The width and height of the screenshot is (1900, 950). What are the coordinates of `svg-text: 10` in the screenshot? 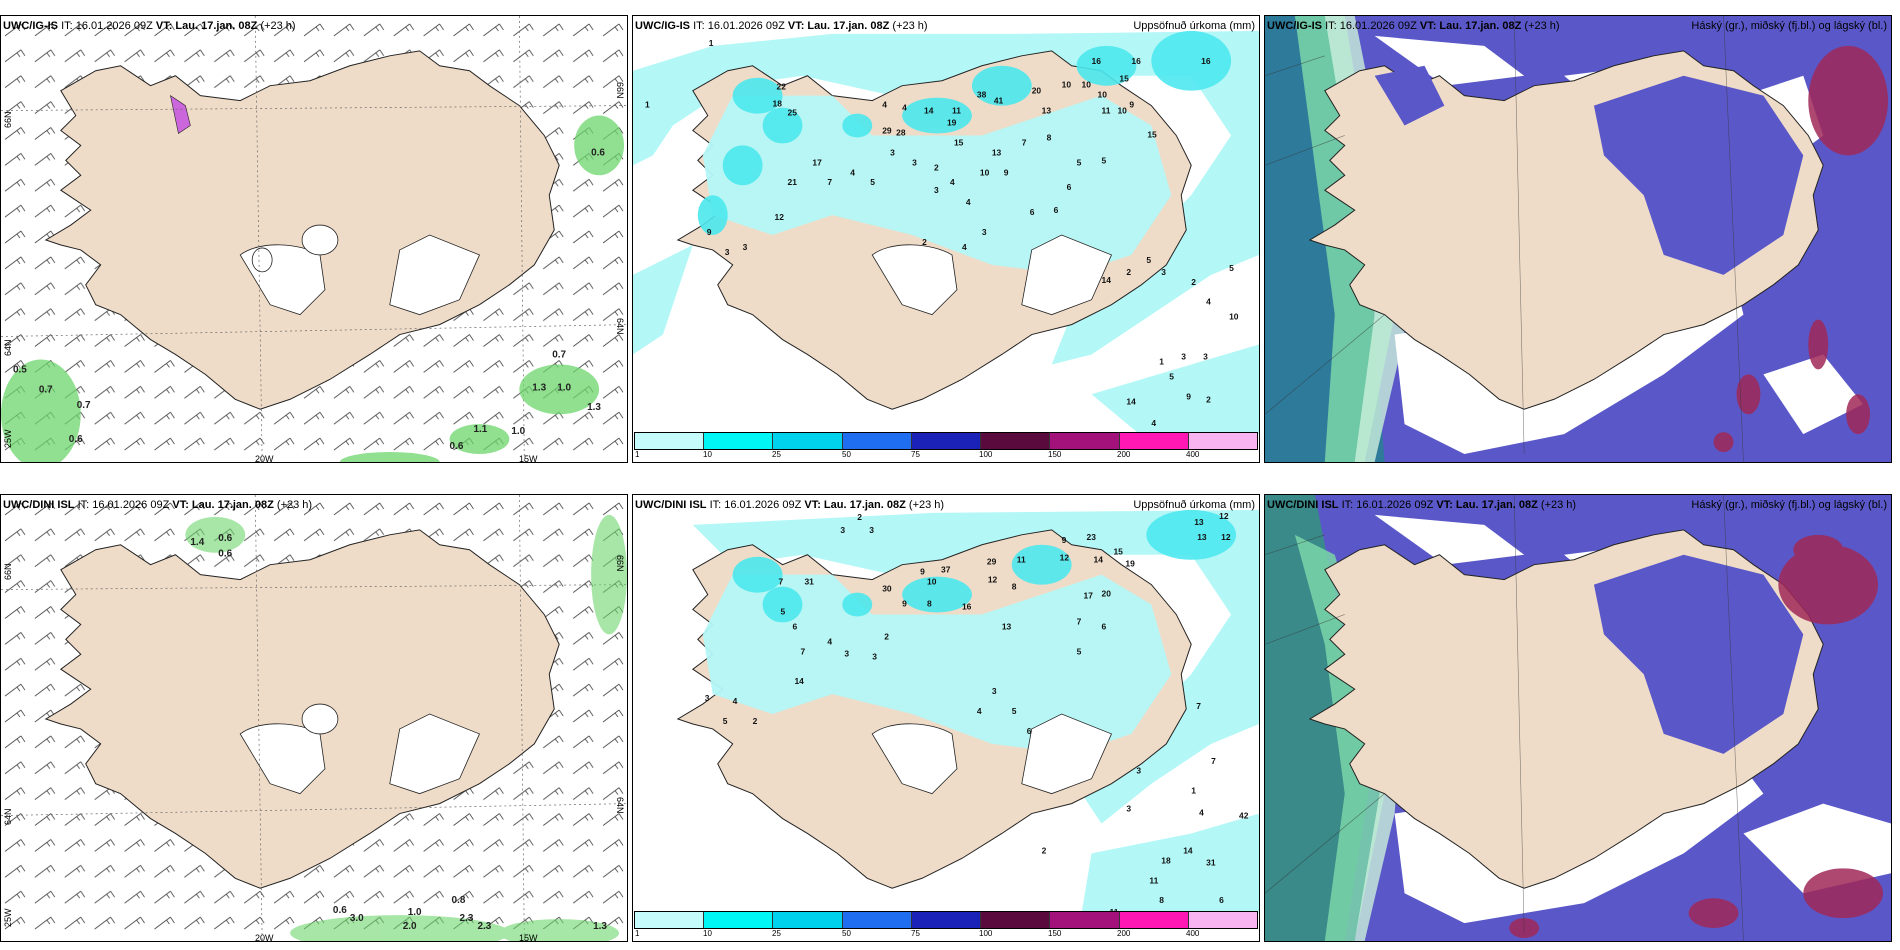 It's located at (932, 582).